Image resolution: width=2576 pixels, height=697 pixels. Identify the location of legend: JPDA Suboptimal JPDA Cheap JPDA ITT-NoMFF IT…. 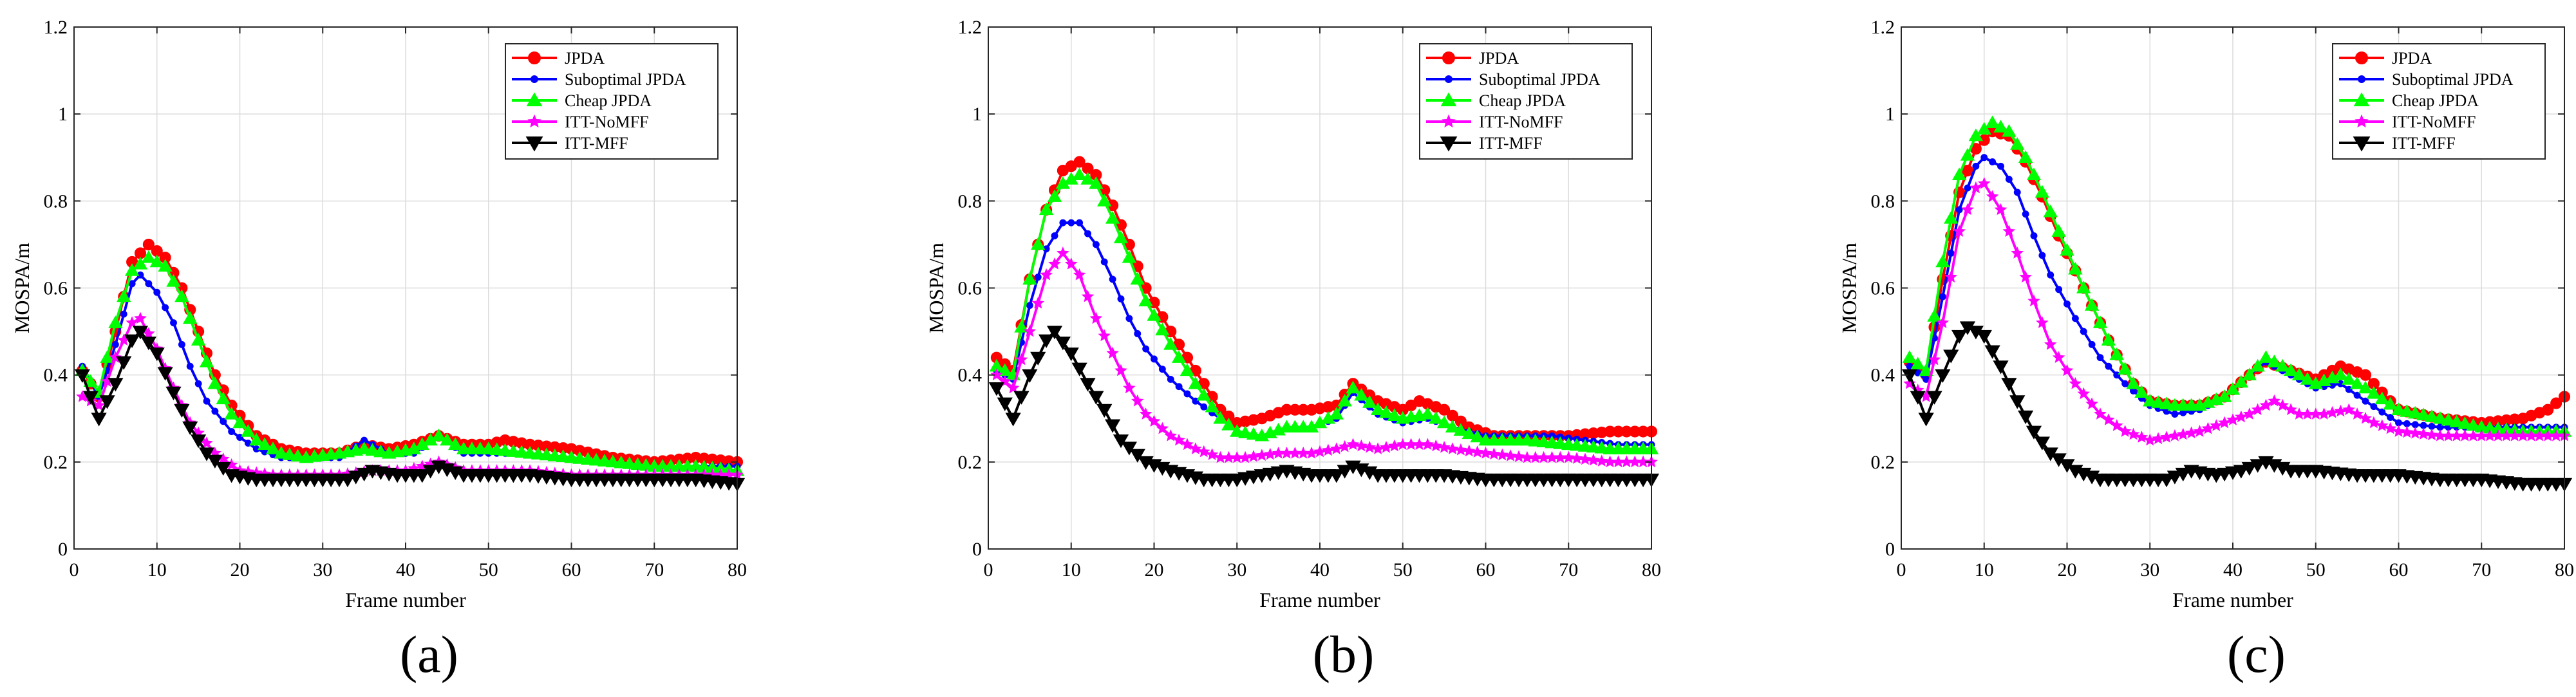
(2439, 101).